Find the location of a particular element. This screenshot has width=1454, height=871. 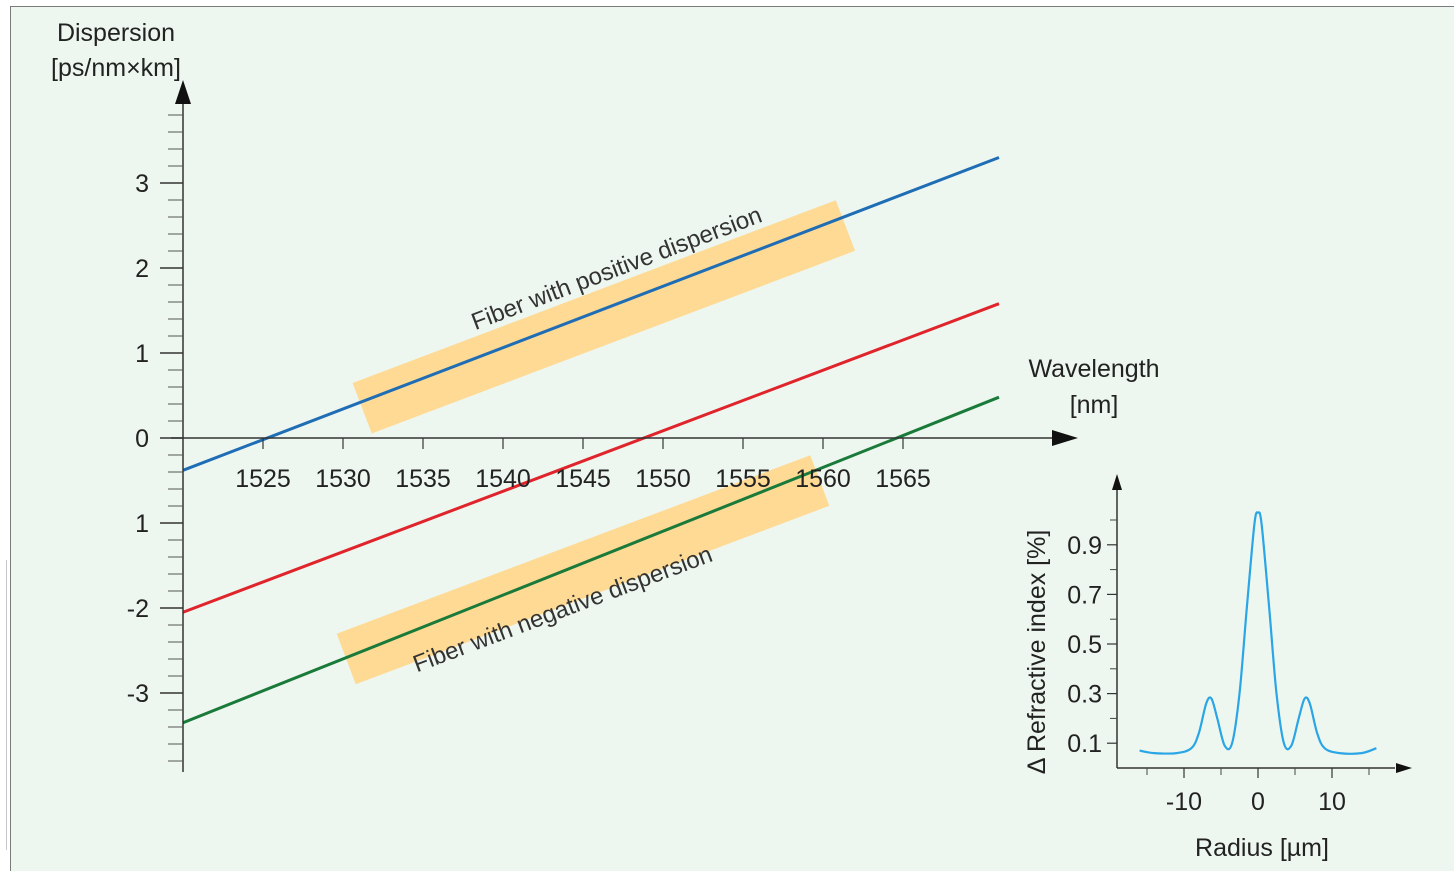

inset-x-tick-label: 10 is located at coordinates (1332, 802).